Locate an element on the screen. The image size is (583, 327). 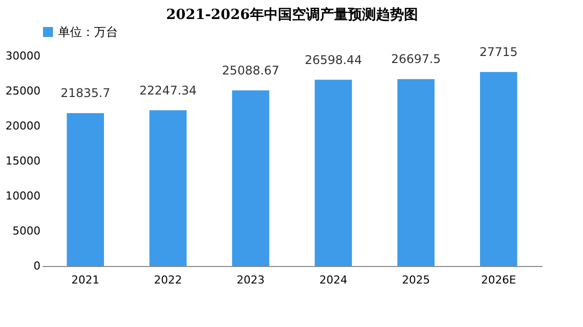
data-label: 26697.5 is located at coordinates (416, 59).